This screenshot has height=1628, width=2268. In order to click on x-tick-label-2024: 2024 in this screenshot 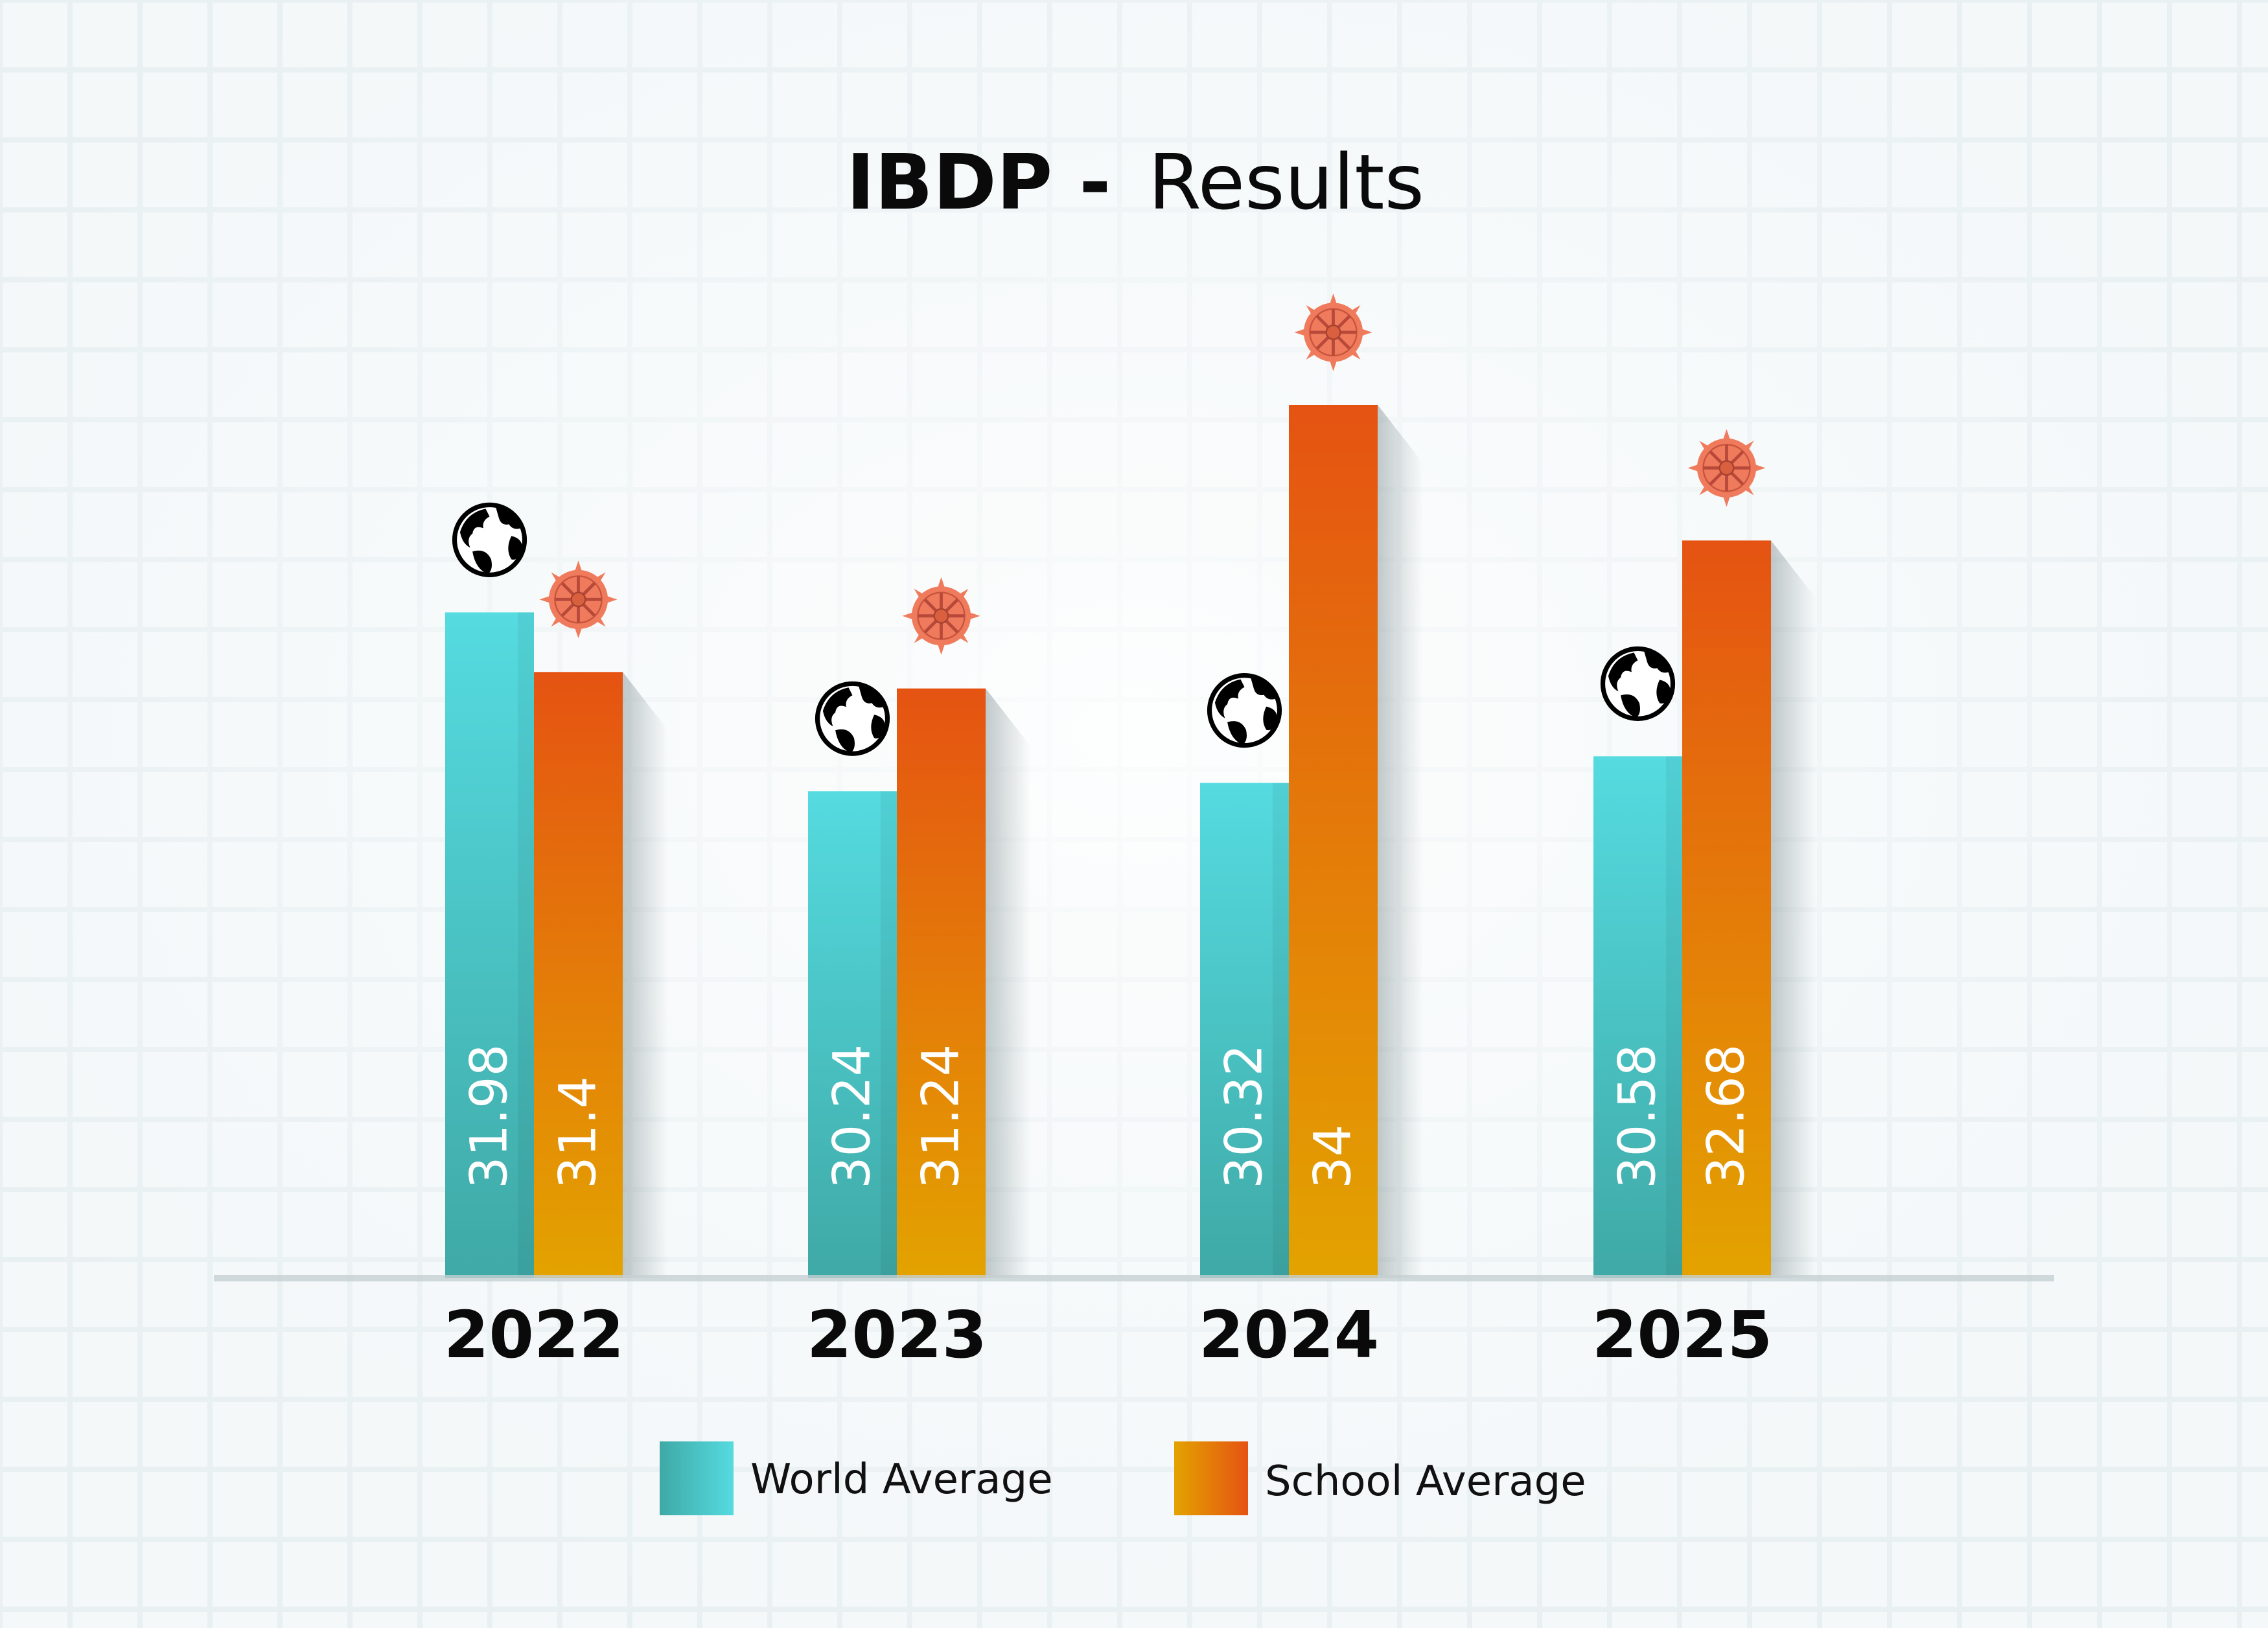, I will do `click(1289, 1335)`.